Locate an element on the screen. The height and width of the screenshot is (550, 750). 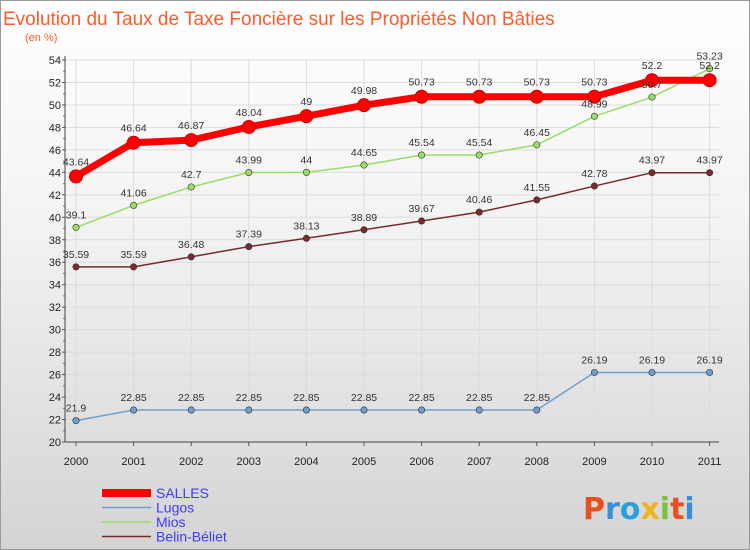
x-tick-label: 2006 is located at coordinates (421, 462).